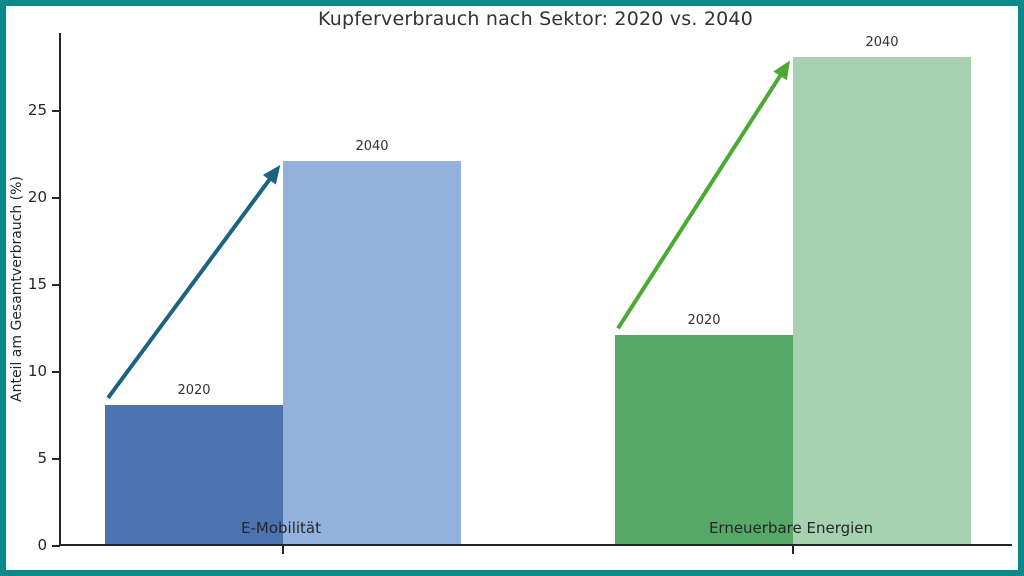  Describe the element at coordinates (37, 284) in the screenshot. I see `y-tick-label: 15` at that location.